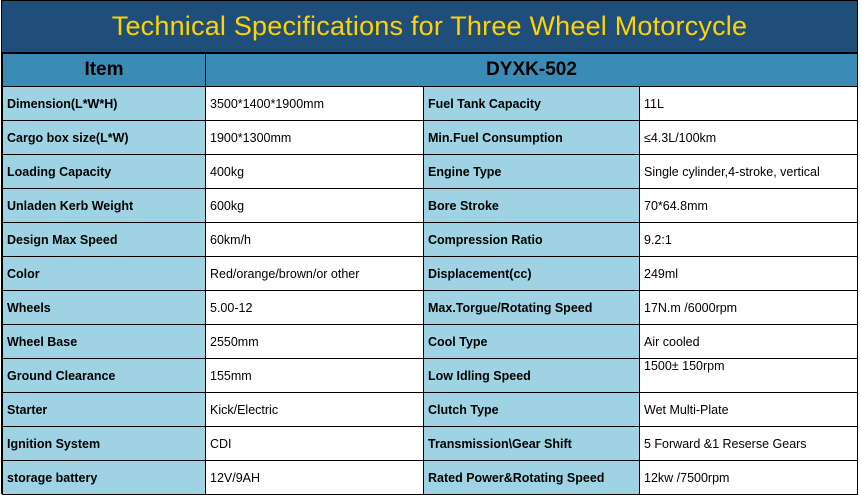 The height and width of the screenshot is (495, 861). Describe the element at coordinates (314, 239) in the screenshot. I see `spec-value: 60km/h` at that location.